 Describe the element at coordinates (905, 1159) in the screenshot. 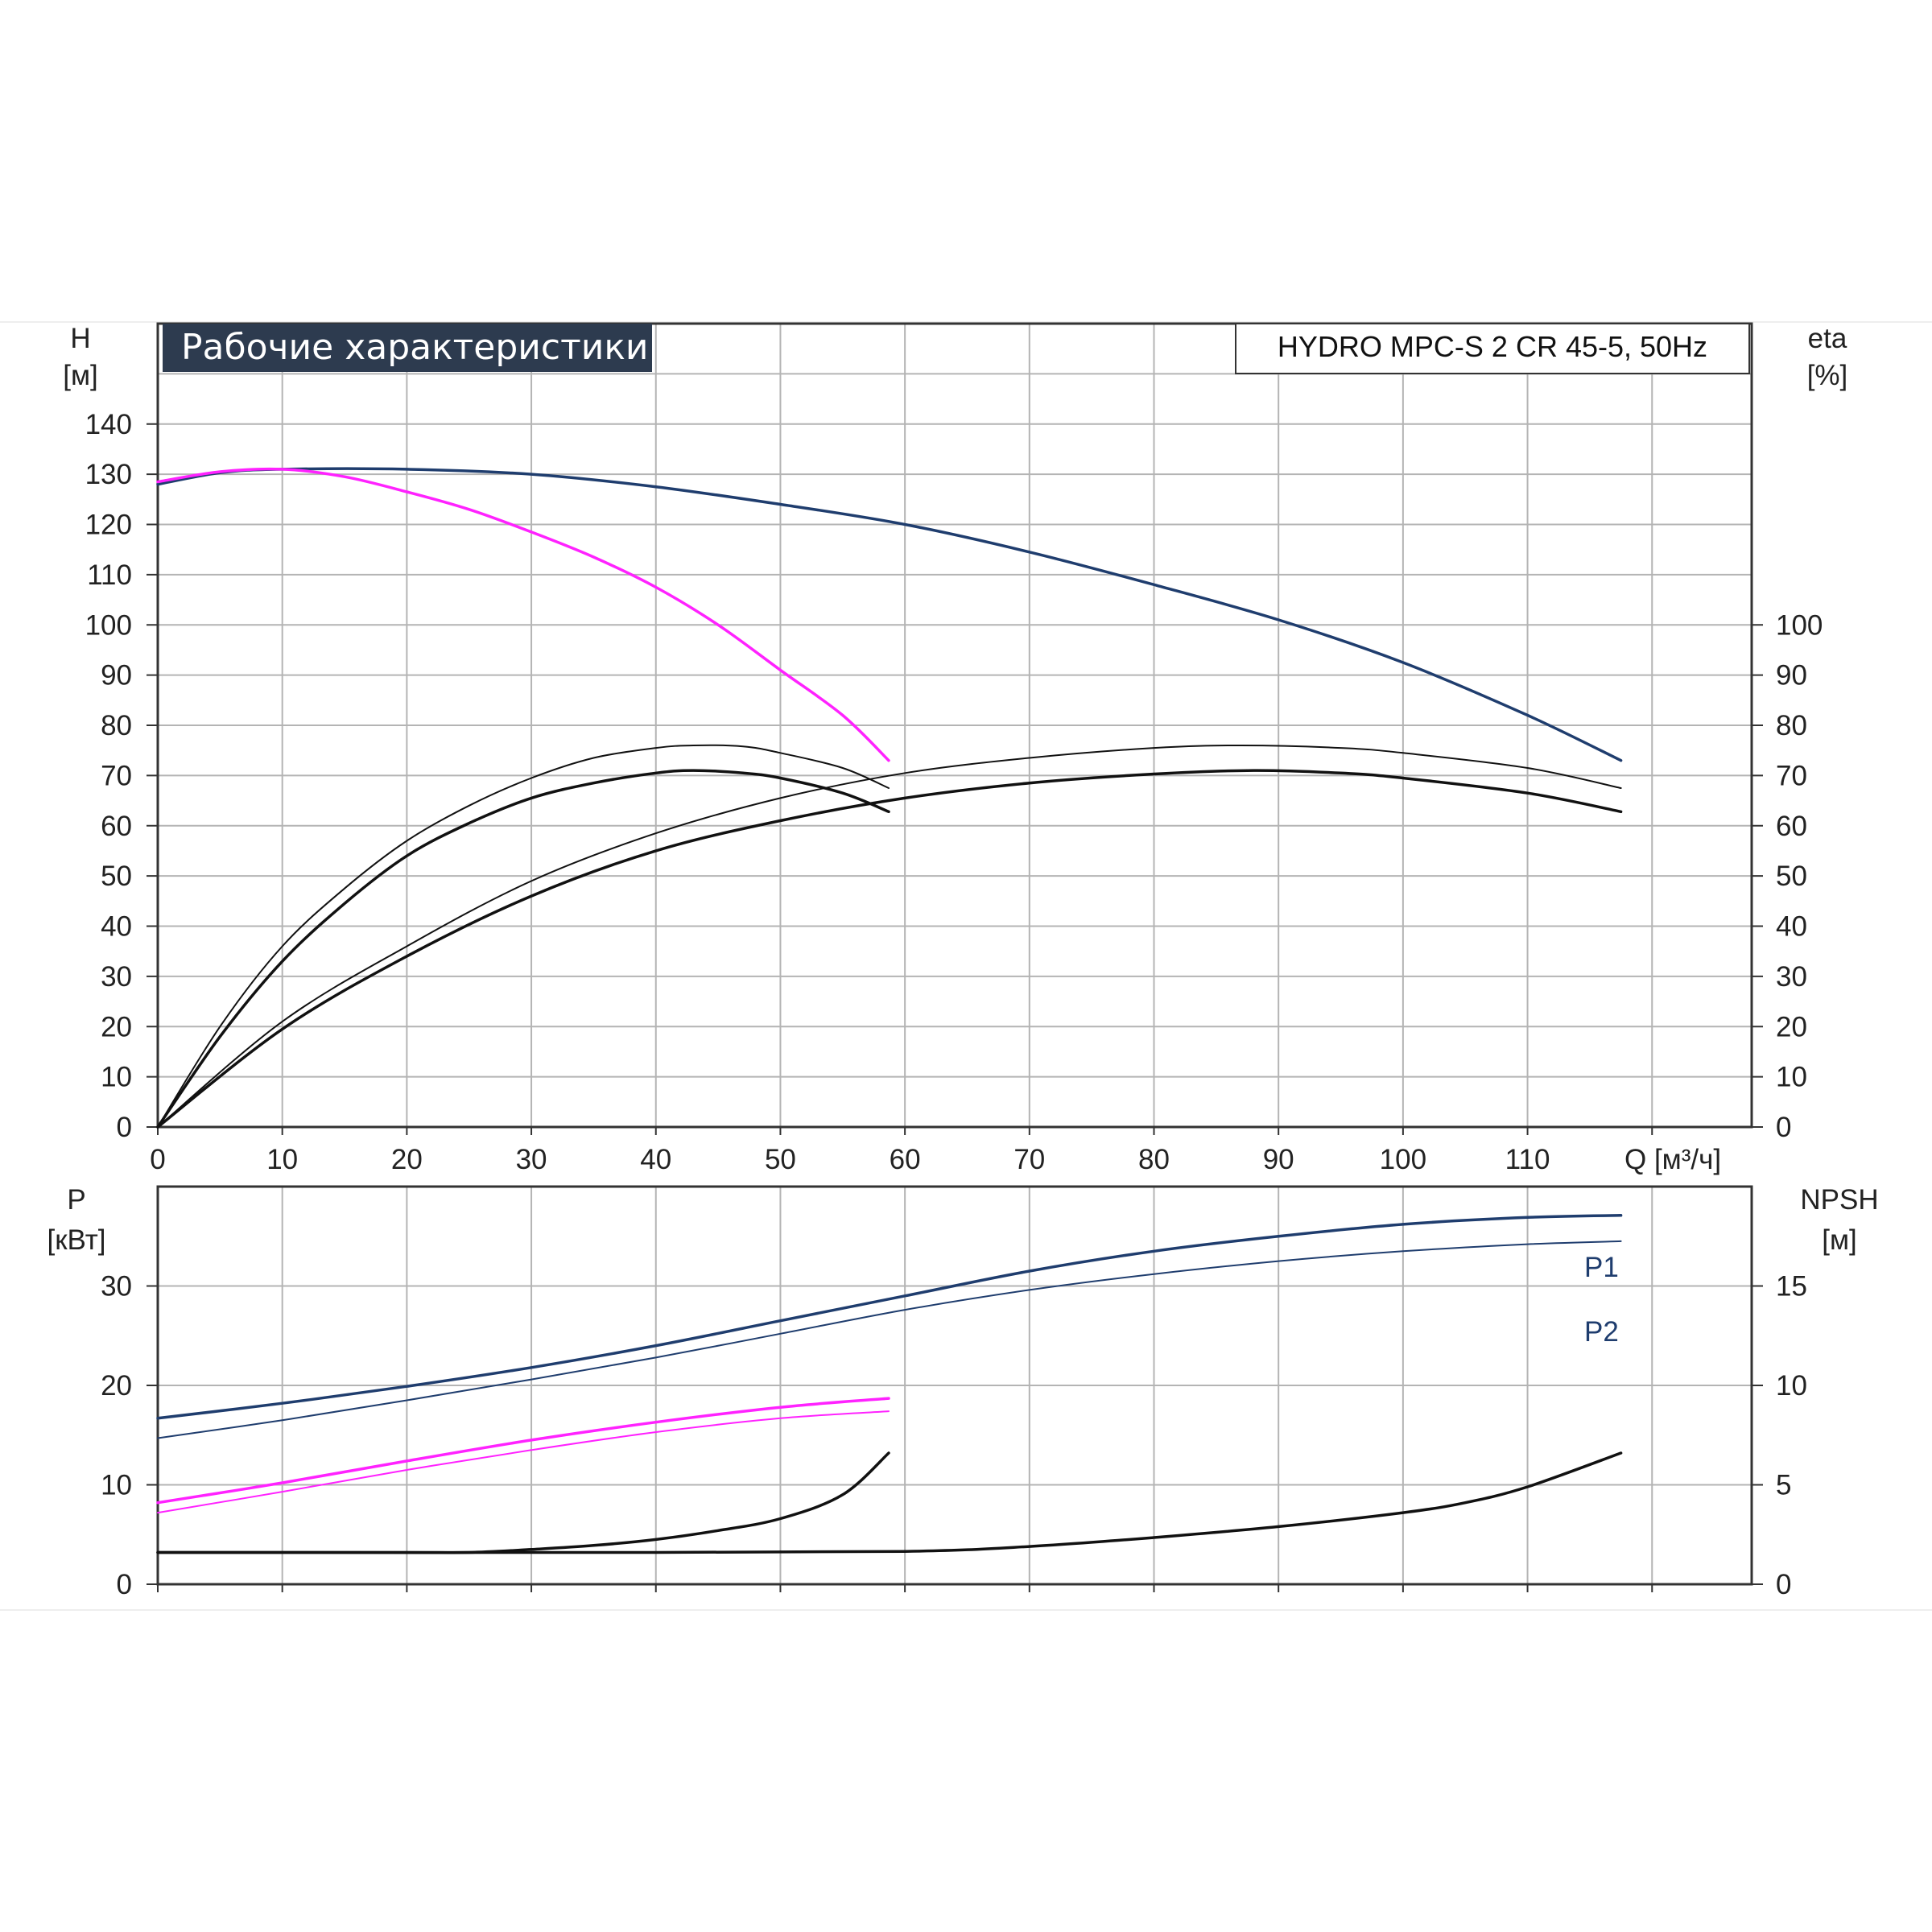

I see `x-tick-label: 60` at that location.